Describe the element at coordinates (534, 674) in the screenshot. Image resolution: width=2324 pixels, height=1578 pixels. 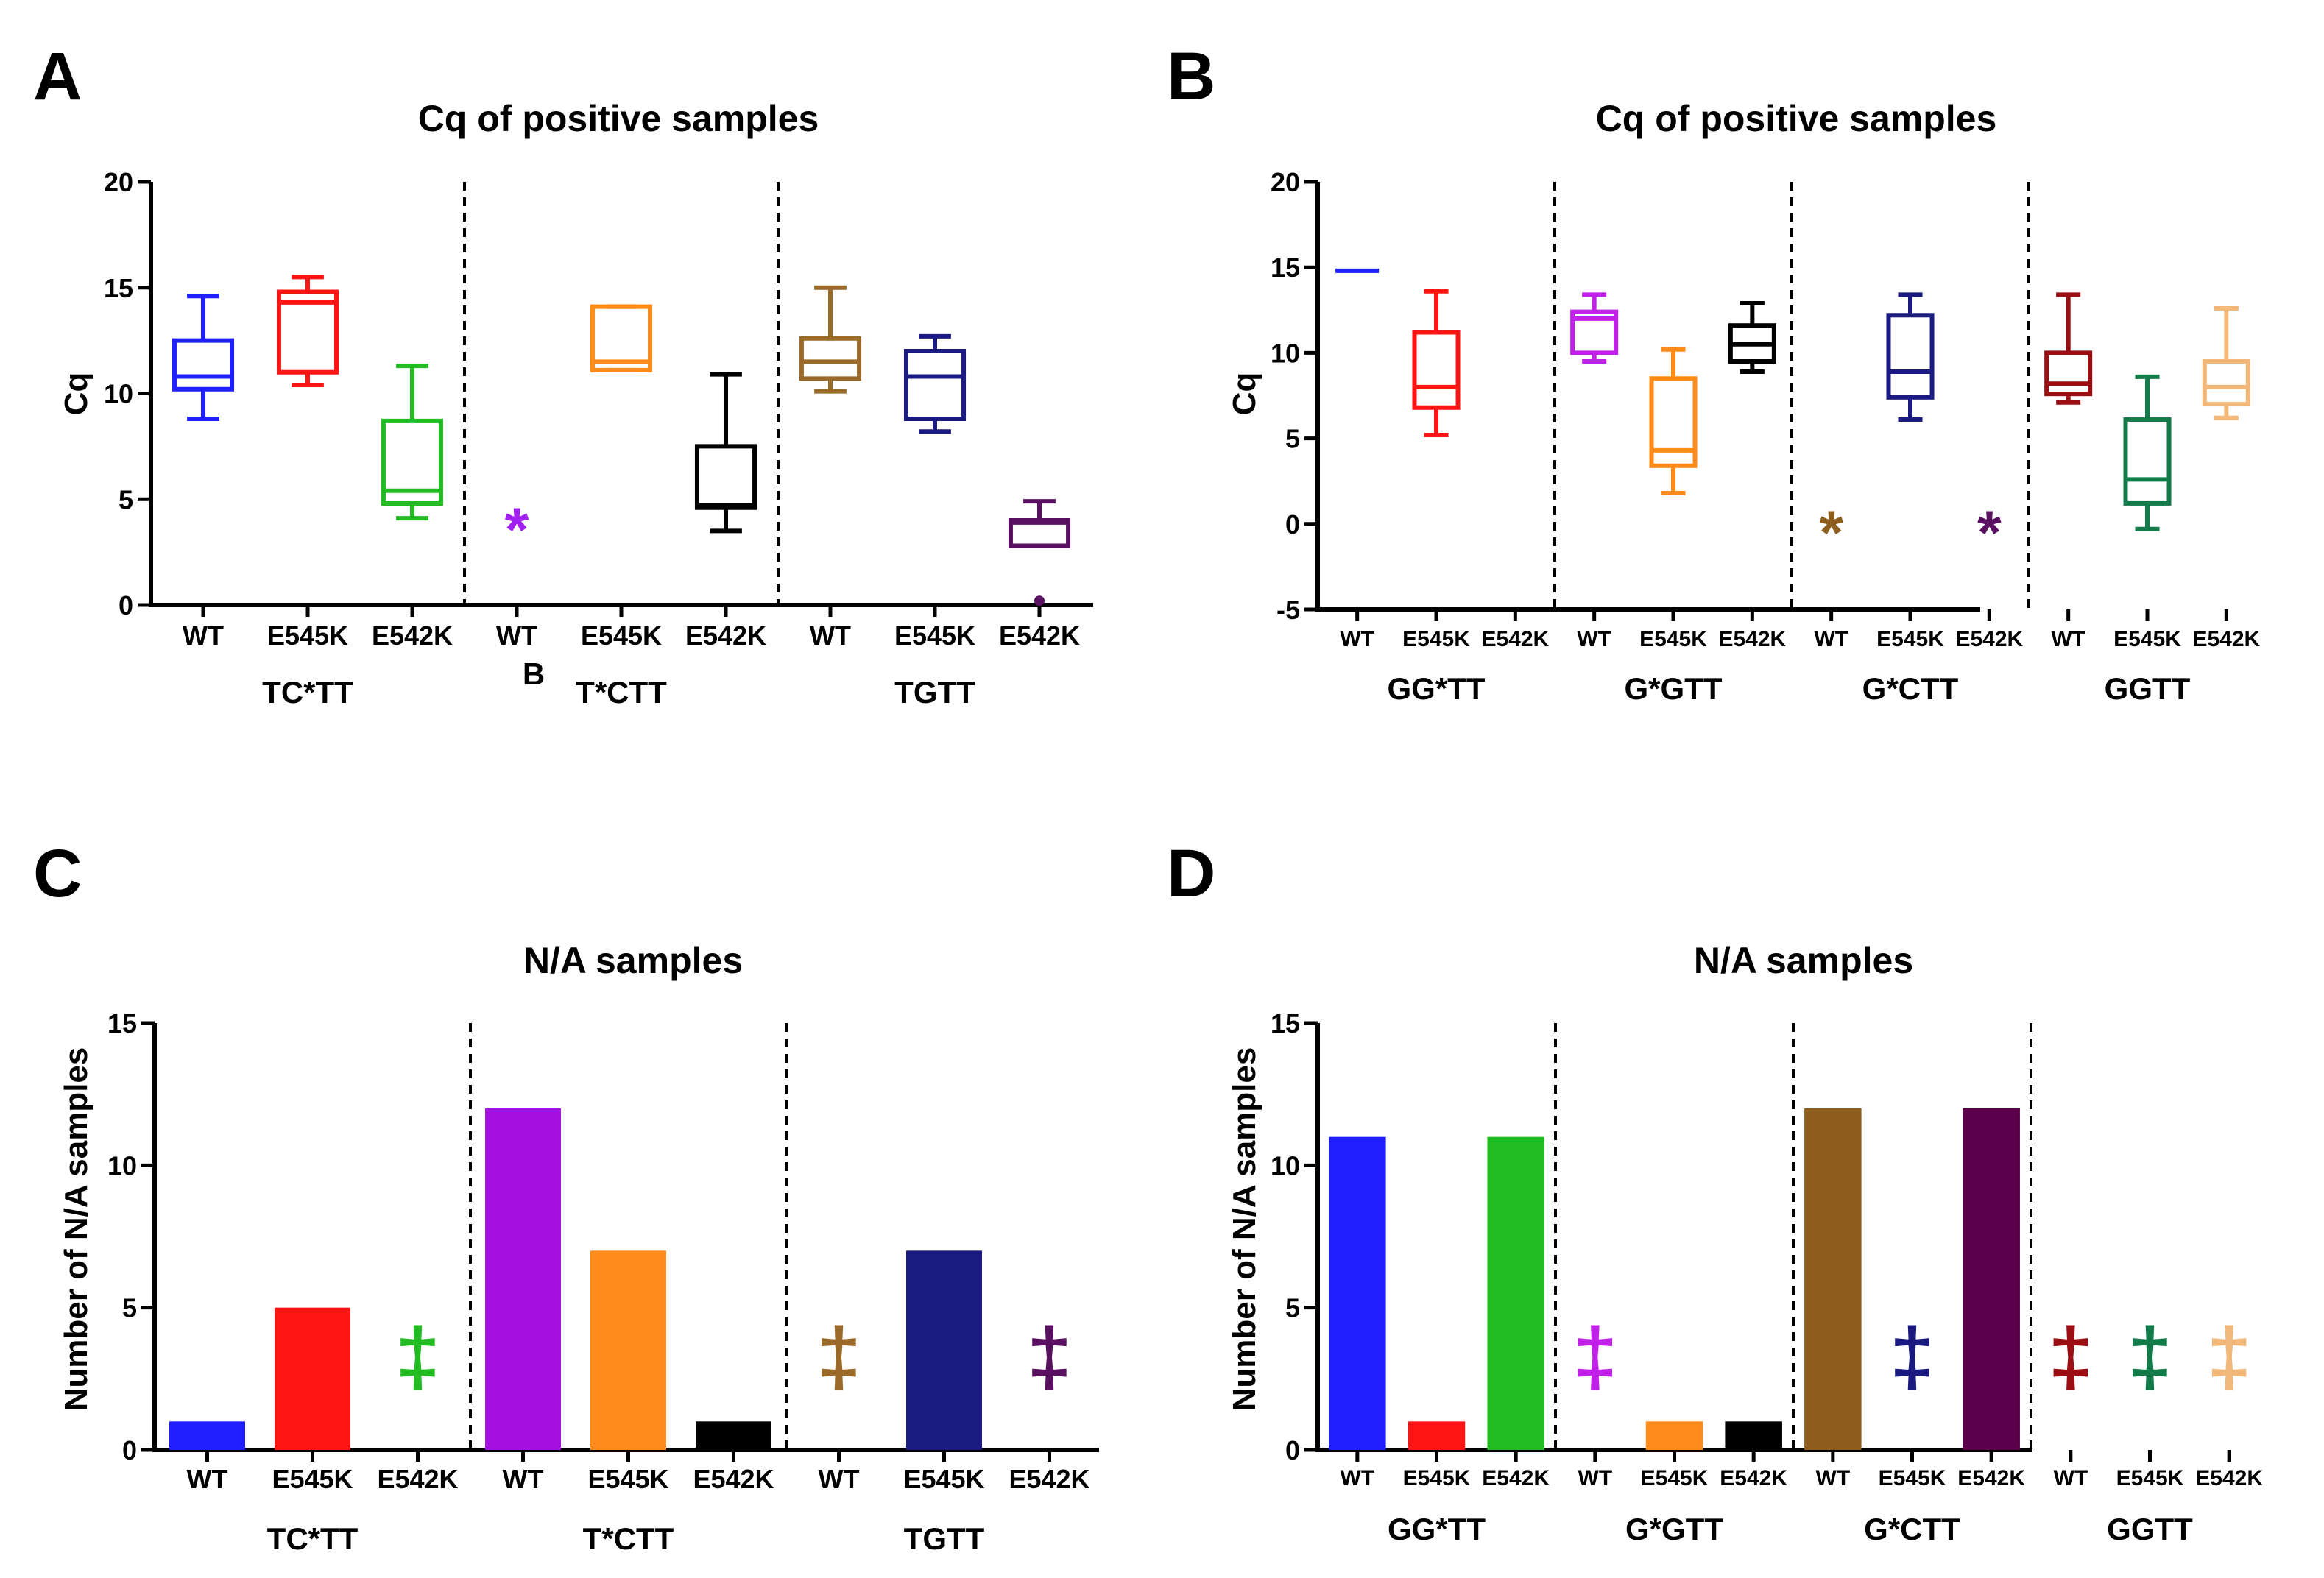
I see `stray-label: B` at that location.